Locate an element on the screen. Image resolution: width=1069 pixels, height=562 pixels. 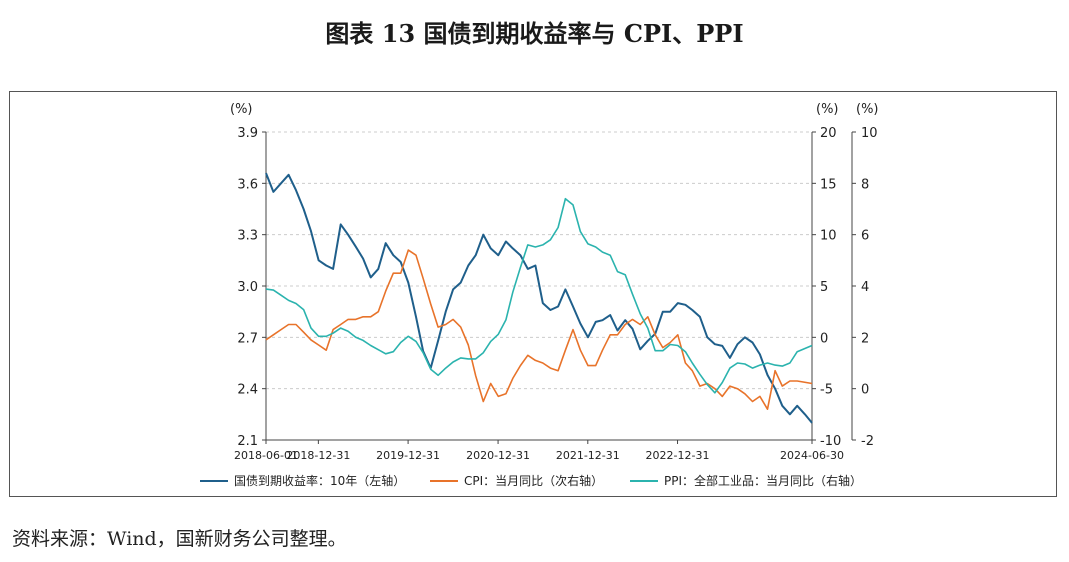
left-tick-label: 3.3 is located at coordinates (247, 236).